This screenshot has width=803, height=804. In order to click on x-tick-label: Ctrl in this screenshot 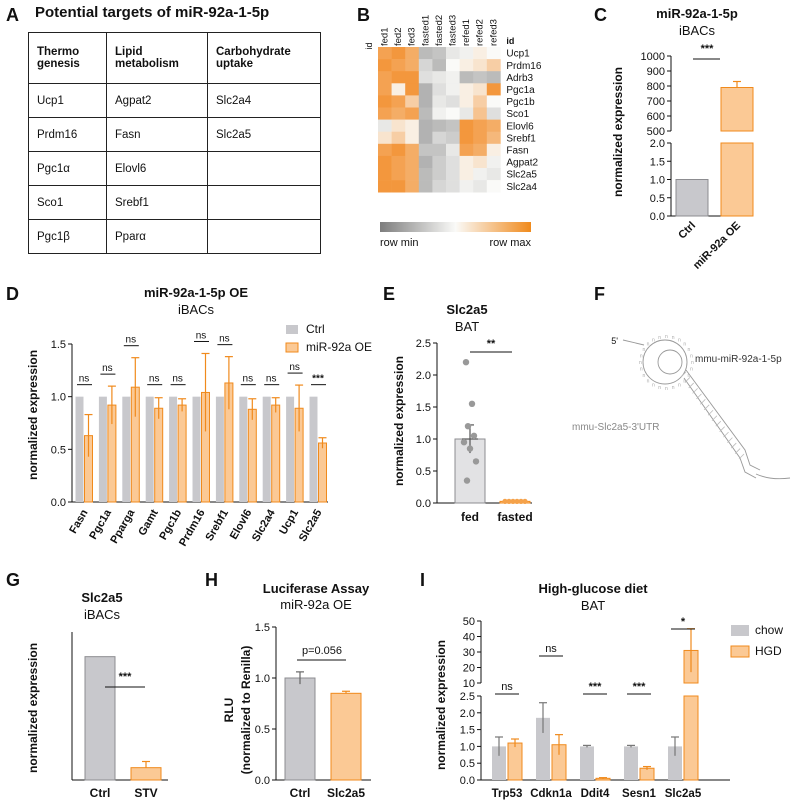, I will do `click(100, 793)`.